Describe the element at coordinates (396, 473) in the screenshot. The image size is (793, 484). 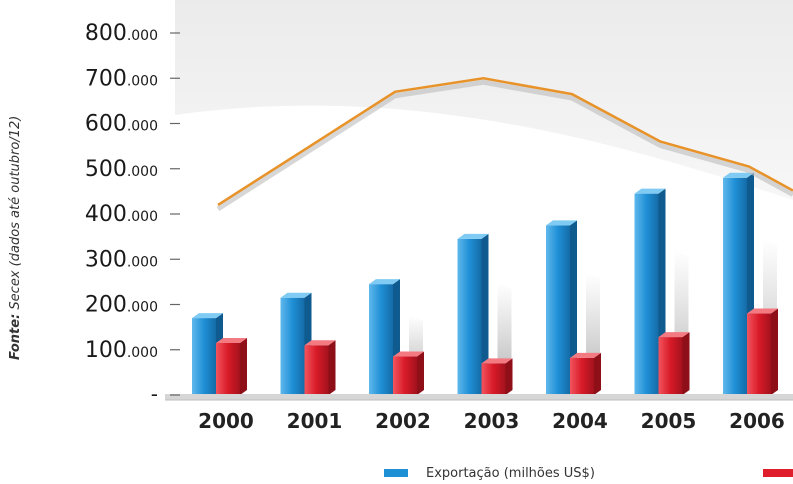
I see `legend-swatch-export` at that location.